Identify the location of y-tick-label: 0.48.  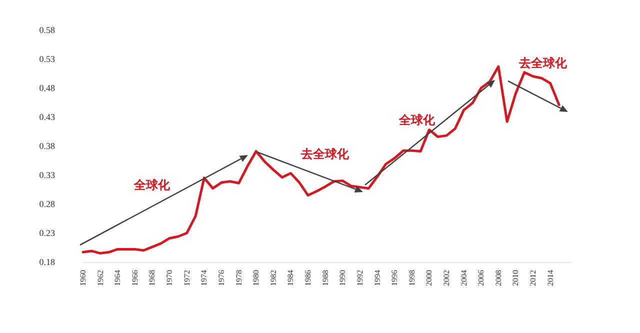
(47, 88).